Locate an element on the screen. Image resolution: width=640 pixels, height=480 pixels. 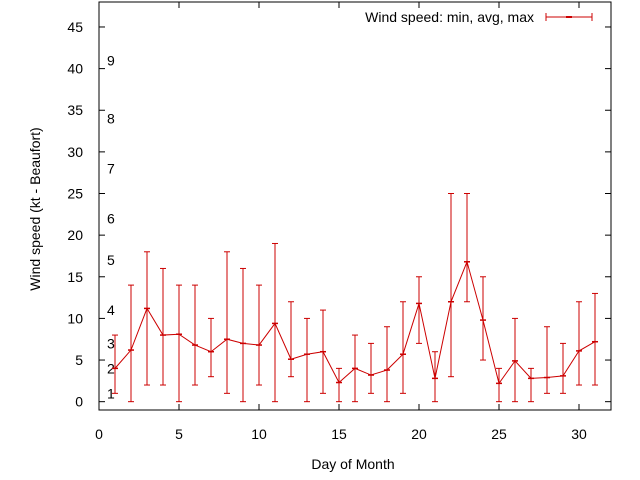
x-tick-label: 25 is located at coordinates (499, 434).